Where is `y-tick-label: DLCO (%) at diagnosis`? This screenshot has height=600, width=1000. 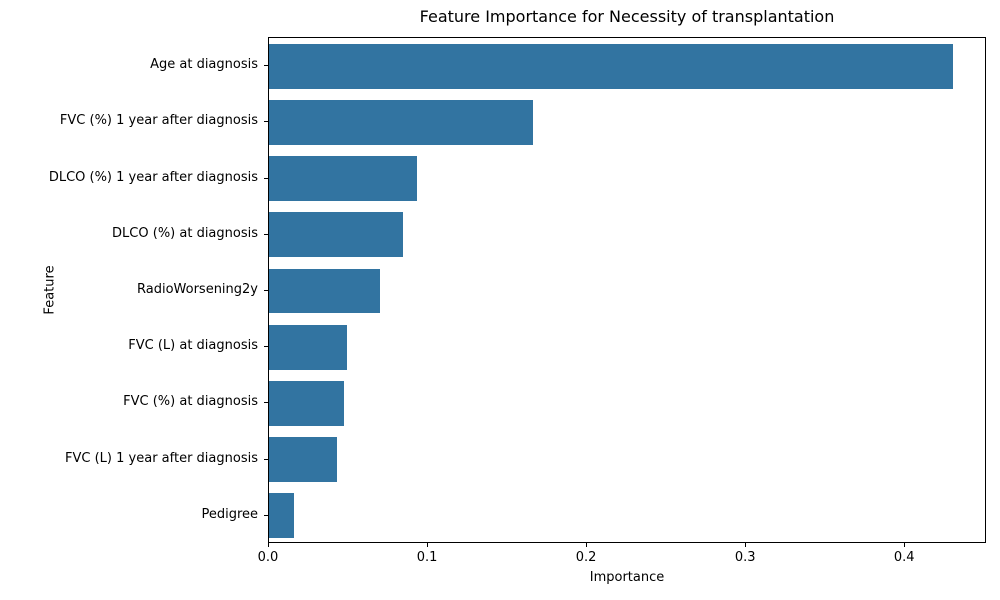
y-tick-label: DLCO (%) at diagnosis is located at coordinates (185, 233).